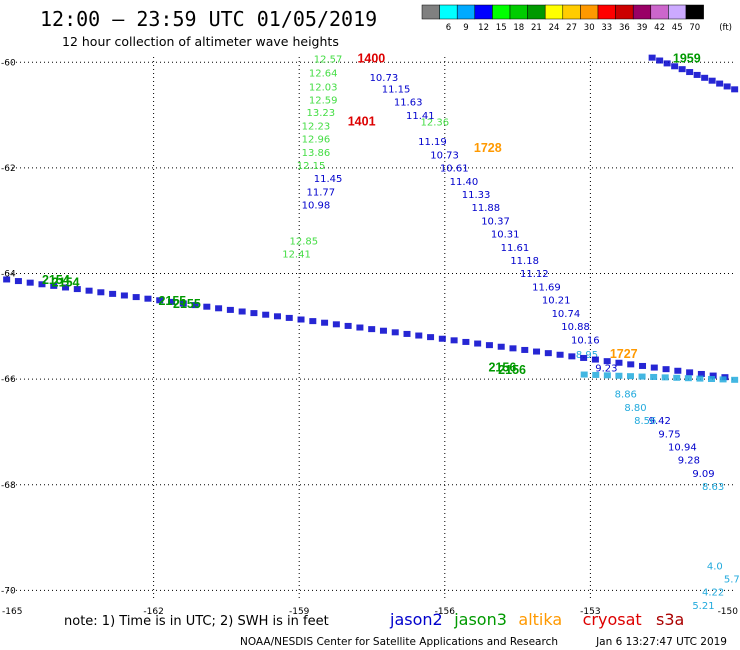 The height and width of the screenshot is (650, 740). Describe the element at coordinates (612, 619) in the screenshot. I see `satellite-name: cryosat` at that location.